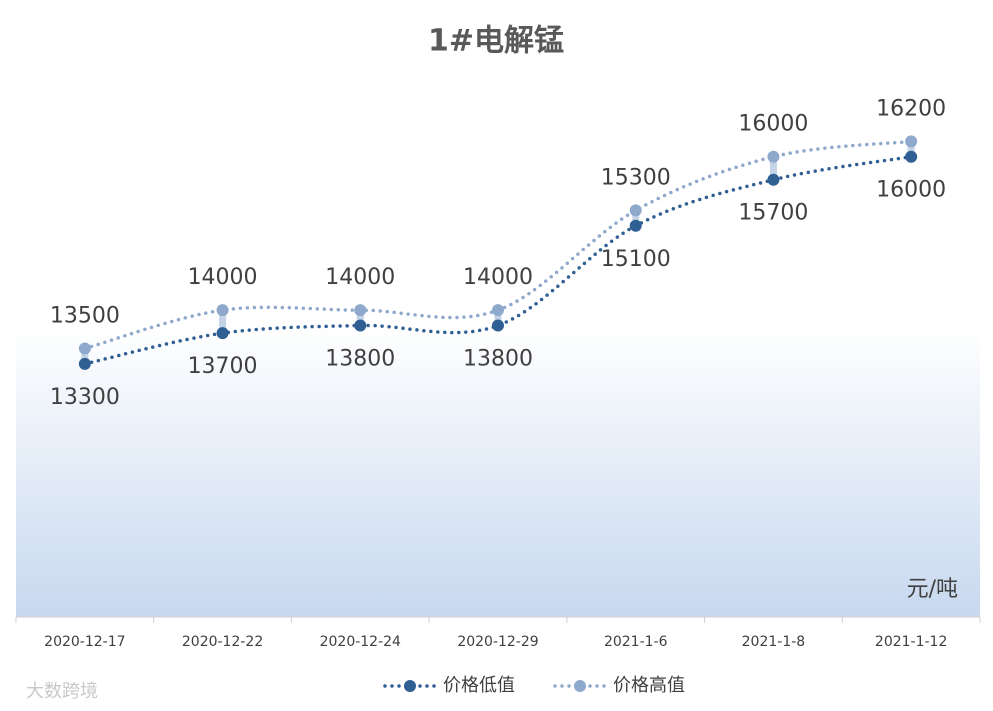 Image resolution: width=993 pixels, height=711 pixels. Describe the element at coordinates (84, 642) in the screenshot. I see `x-tick-label: 2020-12-17` at that location.